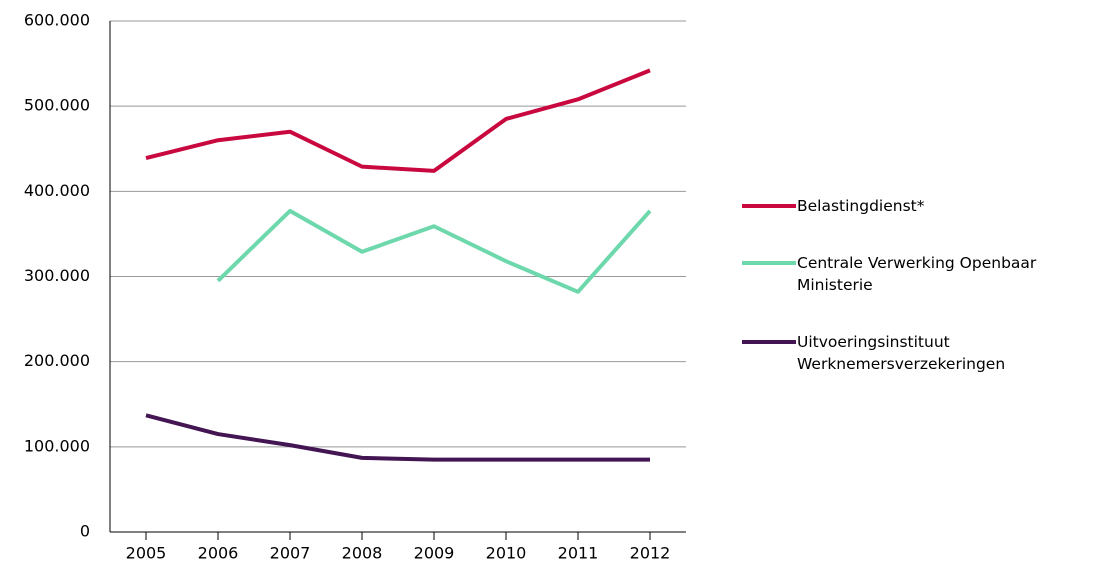 The height and width of the screenshot is (569, 1105). Describe the element at coordinates (85, 531) in the screenshot. I see `y-tick-label: 0` at that location.